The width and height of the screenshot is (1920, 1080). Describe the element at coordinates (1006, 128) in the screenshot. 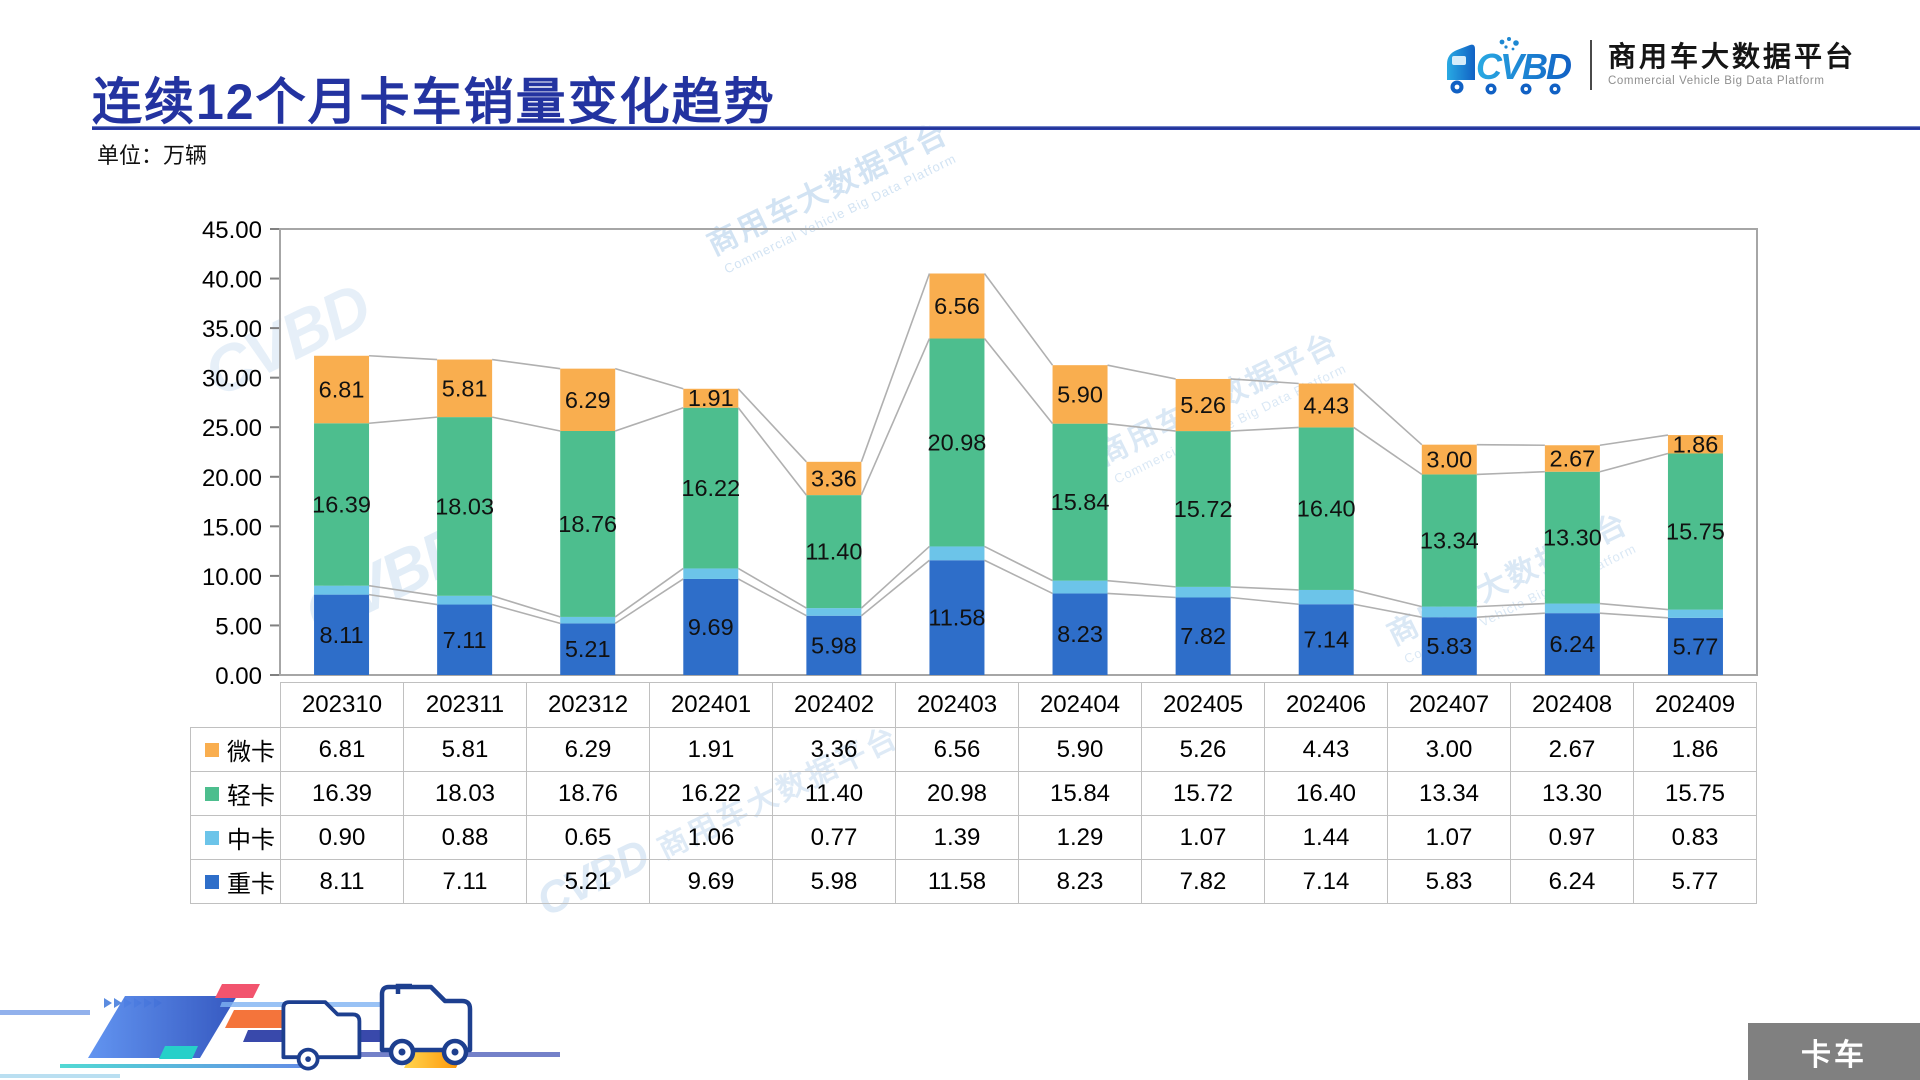

I see `title-underline` at that location.